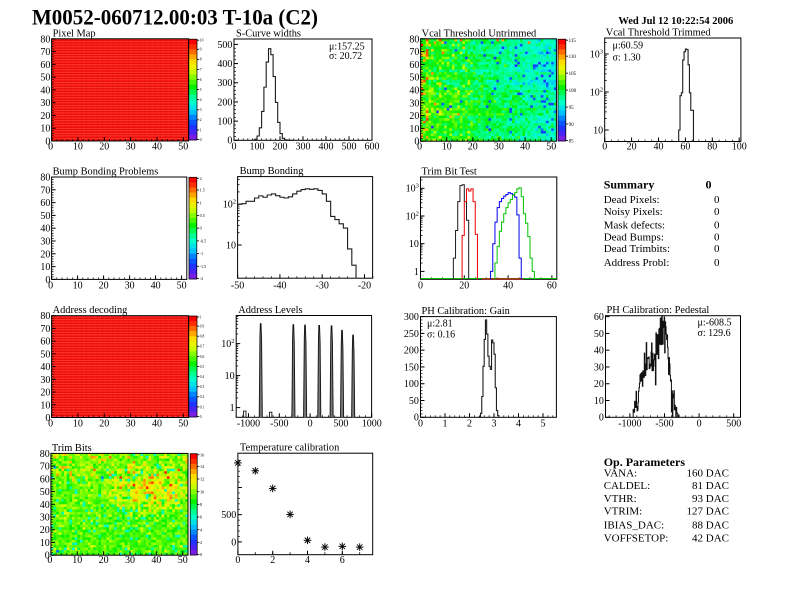 The image size is (792, 612). What do you see at coordinates (372, 423) in the screenshot?
I see `svg-text: 1000` at bounding box center [372, 423].